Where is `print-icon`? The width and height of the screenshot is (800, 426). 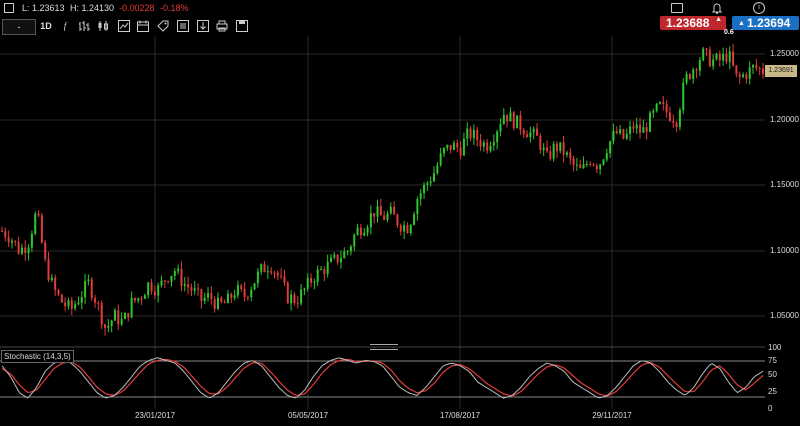
print-icon is located at coordinates (222, 26).